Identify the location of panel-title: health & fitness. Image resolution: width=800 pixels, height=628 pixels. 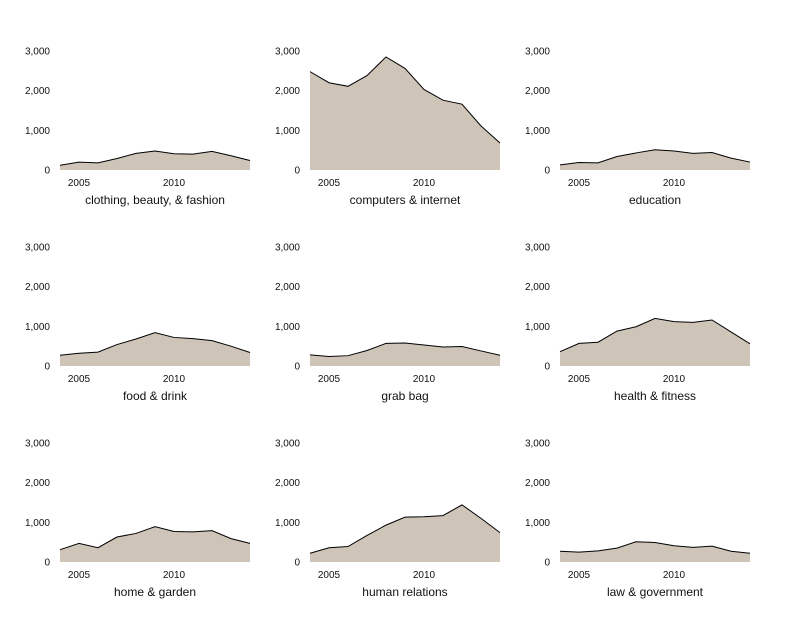
(655, 396).